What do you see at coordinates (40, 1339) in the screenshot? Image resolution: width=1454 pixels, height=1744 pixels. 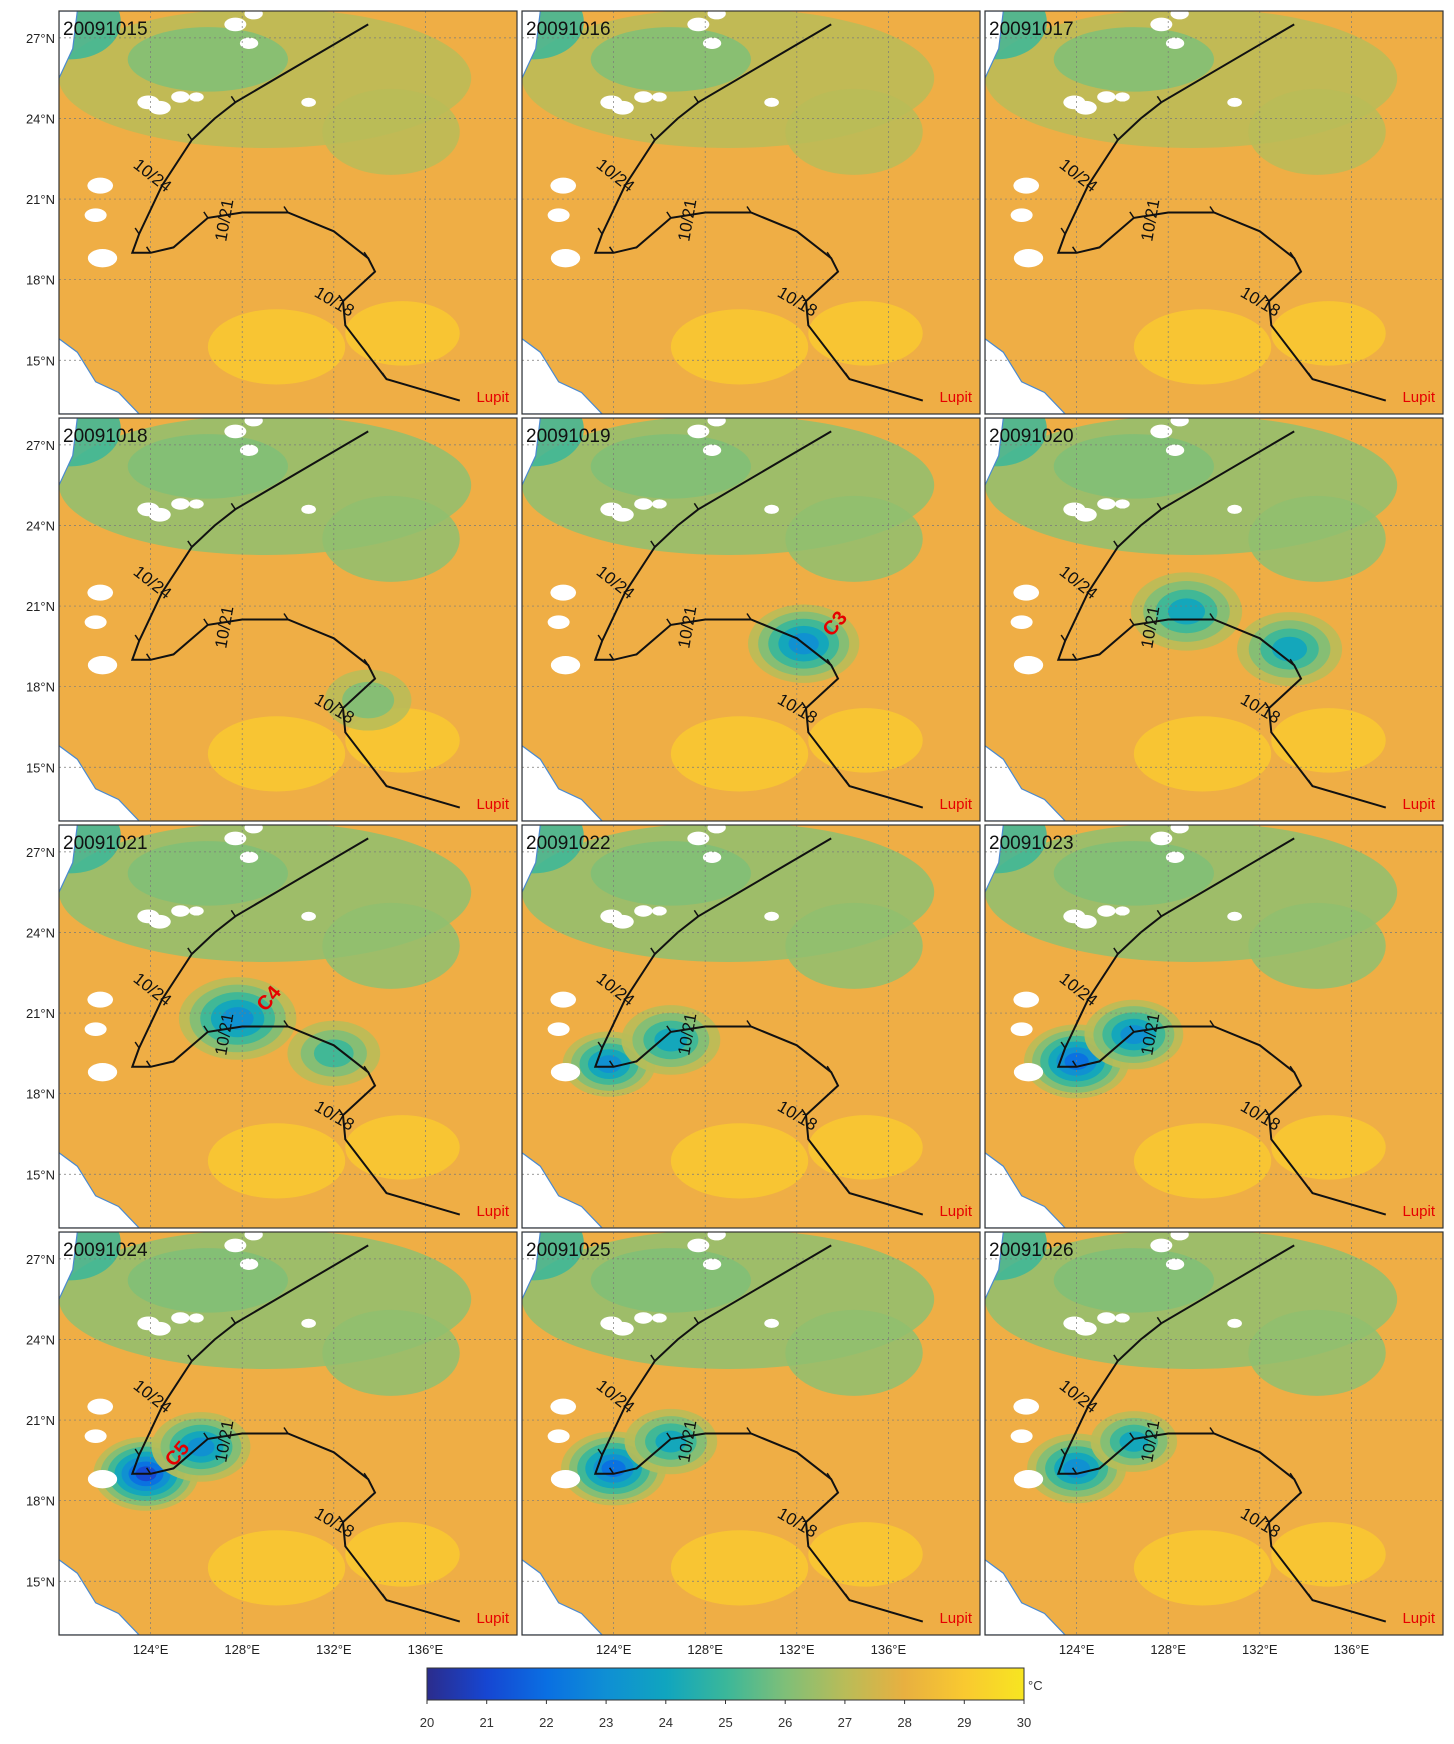 I see `y-tick-label: 24°N` at bounding box center [40, 1339].